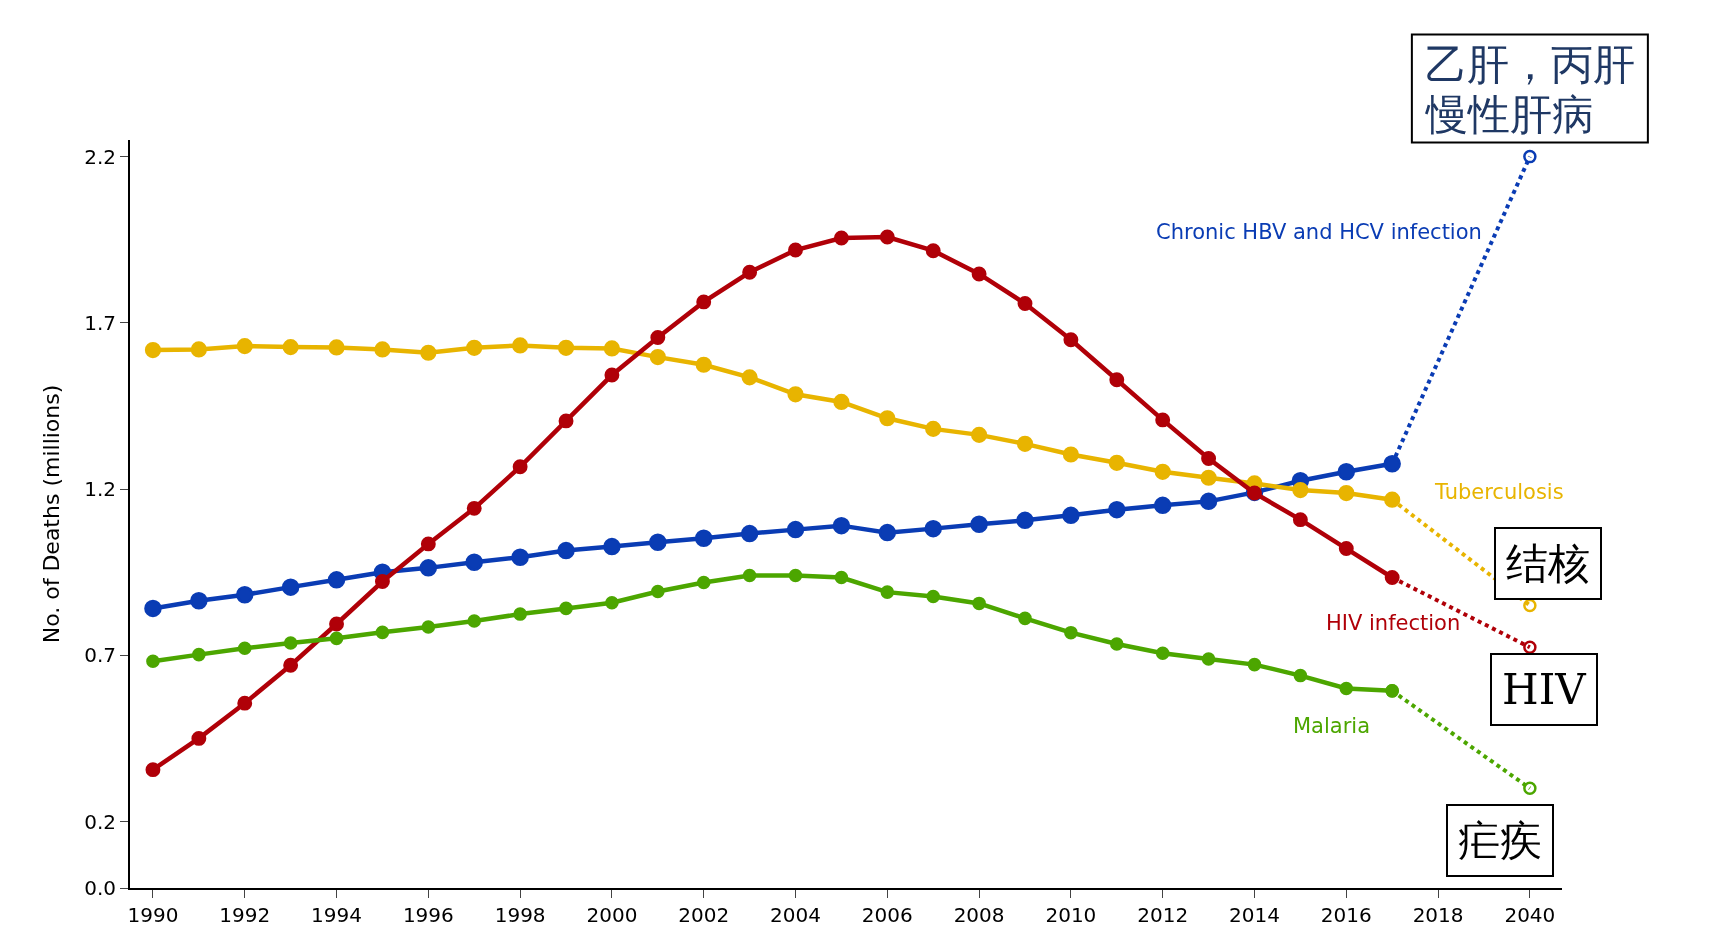 This screenshot has height=933, width=1712. I want to click on x-tick-label: 2002, so click(704, 915).